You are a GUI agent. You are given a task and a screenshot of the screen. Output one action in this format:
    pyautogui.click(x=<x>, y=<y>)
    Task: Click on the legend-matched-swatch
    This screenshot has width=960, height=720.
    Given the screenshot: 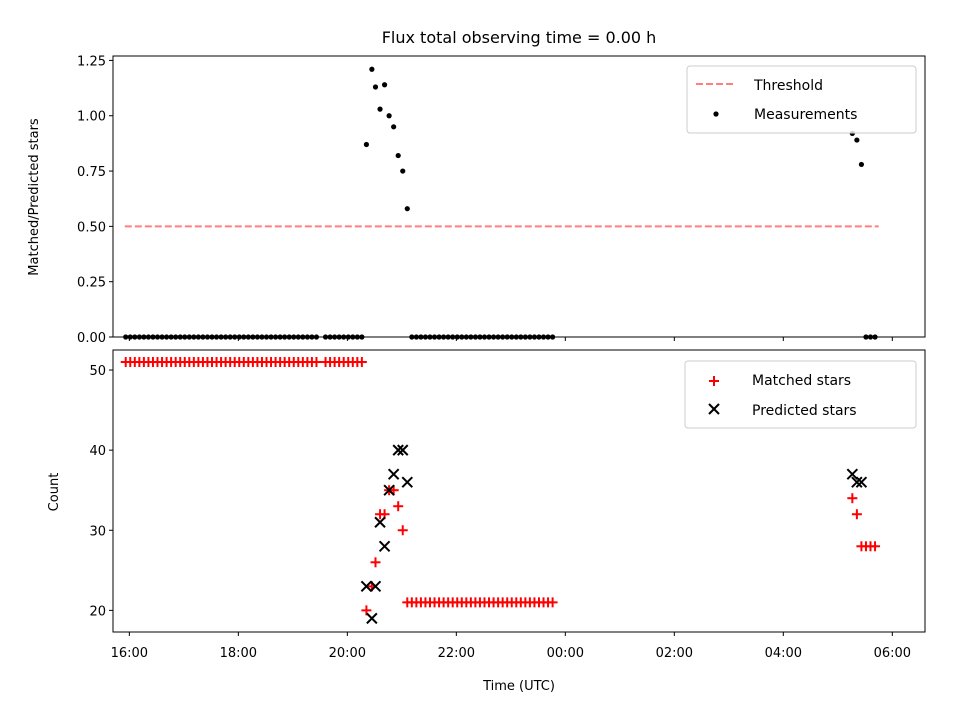 What is the action you would take?
    pyautogui.click(x=714, y=381)
    